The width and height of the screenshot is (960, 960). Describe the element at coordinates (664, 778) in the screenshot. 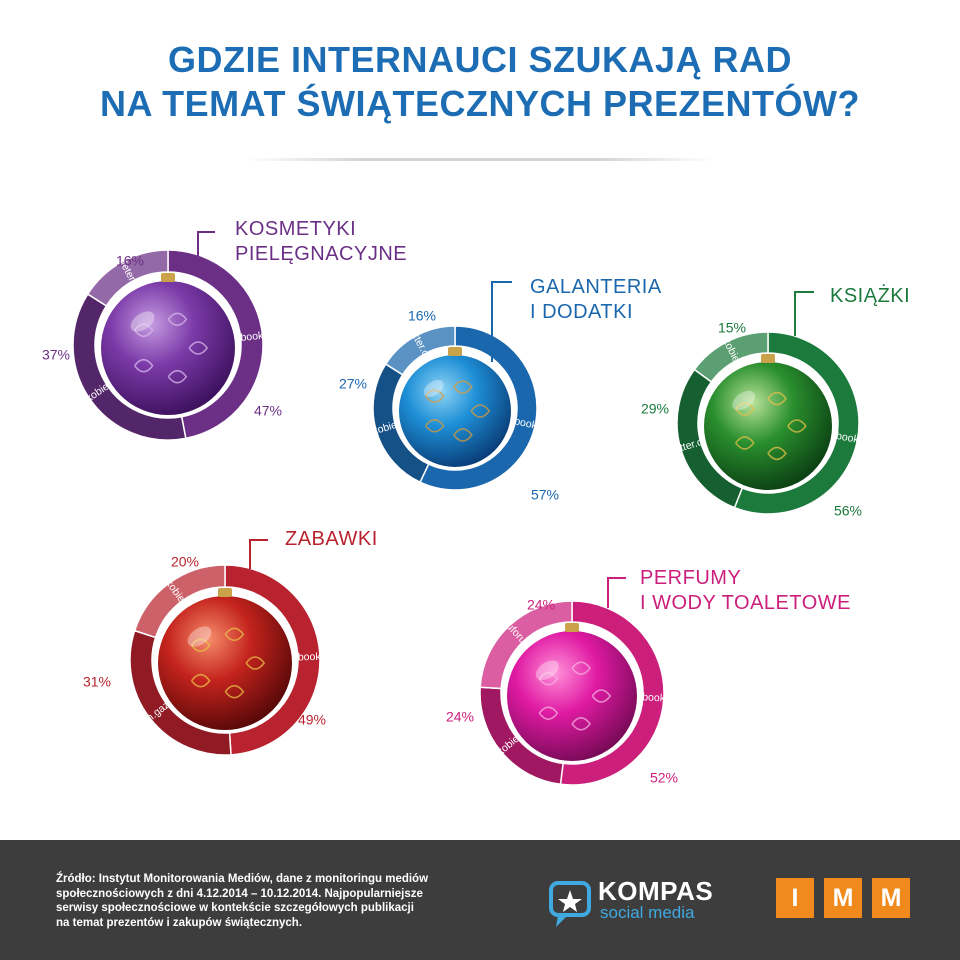

I see `slice-percent-label: 52%` at that location.